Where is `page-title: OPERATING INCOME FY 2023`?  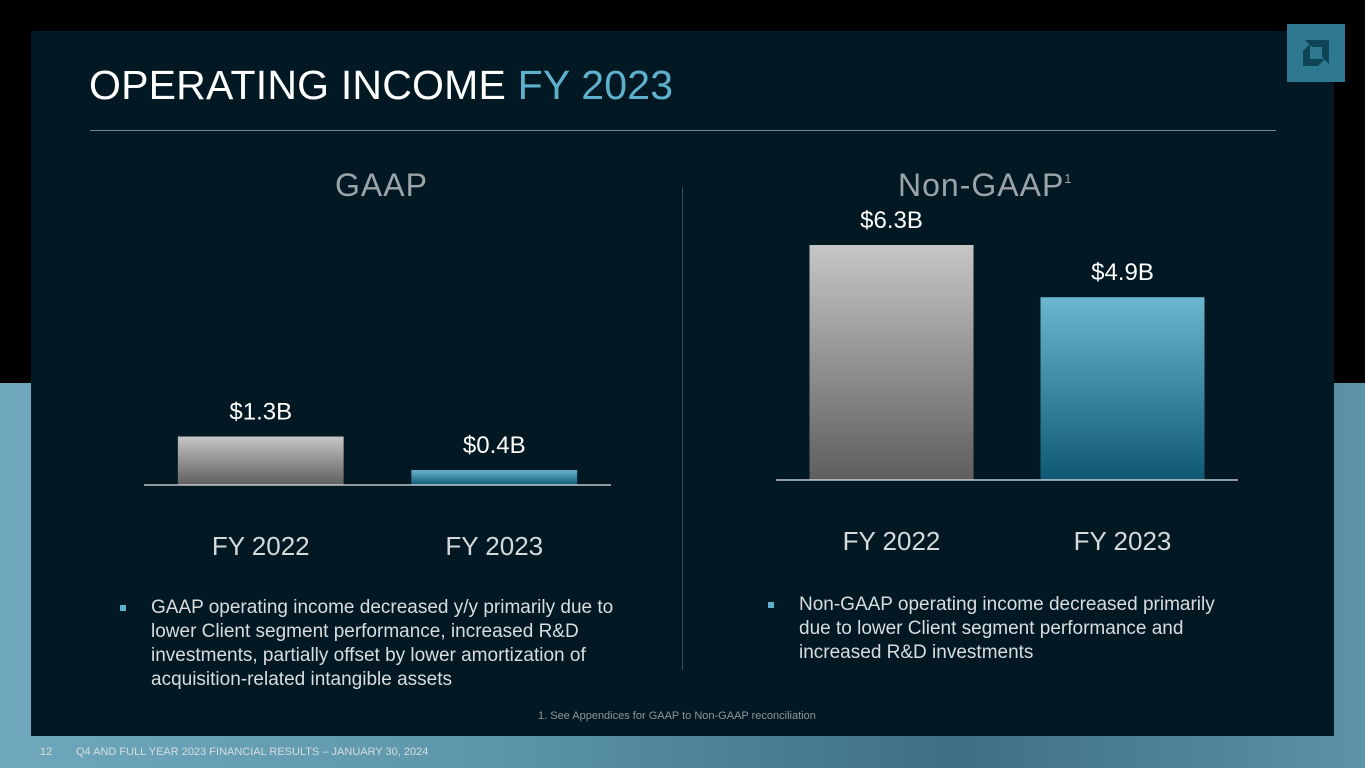
page-title: OPERATING INCOME FY 2023 is located at coordinates (381, 85).